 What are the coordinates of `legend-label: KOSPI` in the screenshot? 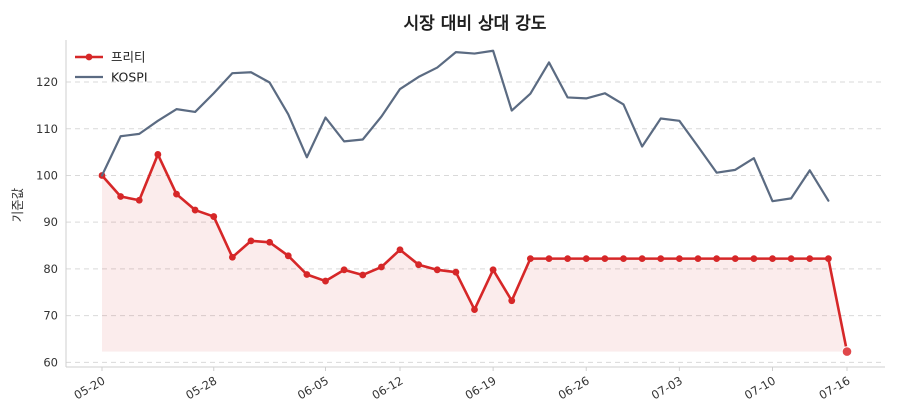 It's located at (129, 77).